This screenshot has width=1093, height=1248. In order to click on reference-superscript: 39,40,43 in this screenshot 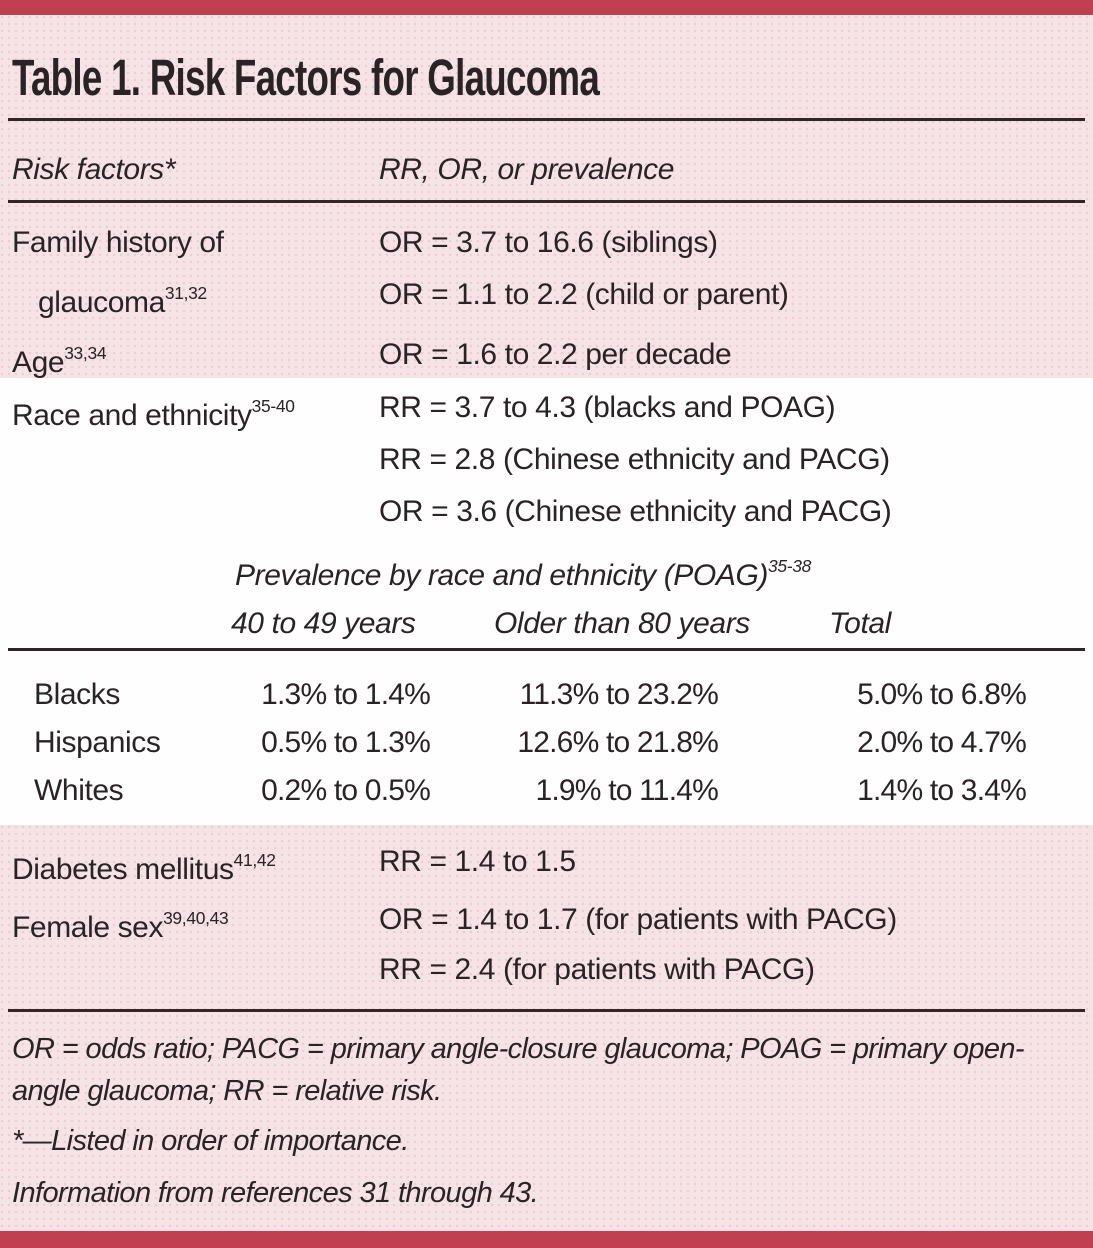, I will do `click(196, 918)`.